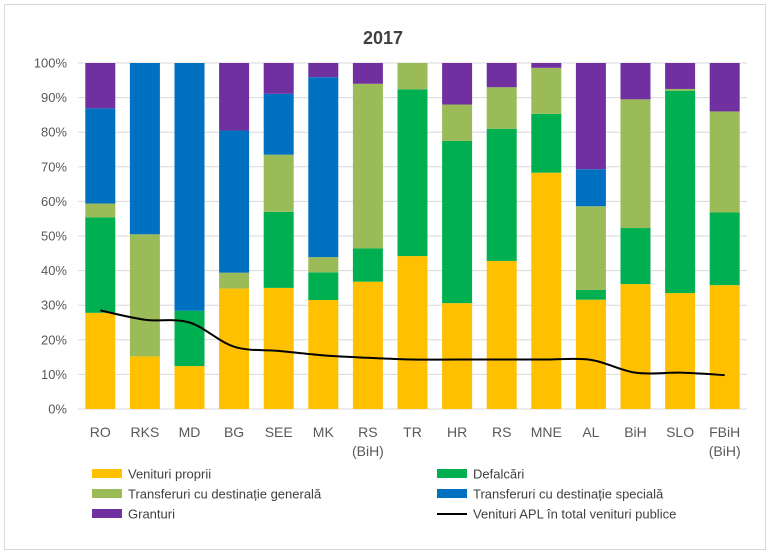 Image resolution: width=775 pixels, height=558 pixels. What do you see at coordinates (635, 432) in the screenshot?
I see `x-tick-label: BiH` at bounding box center [635, 432].